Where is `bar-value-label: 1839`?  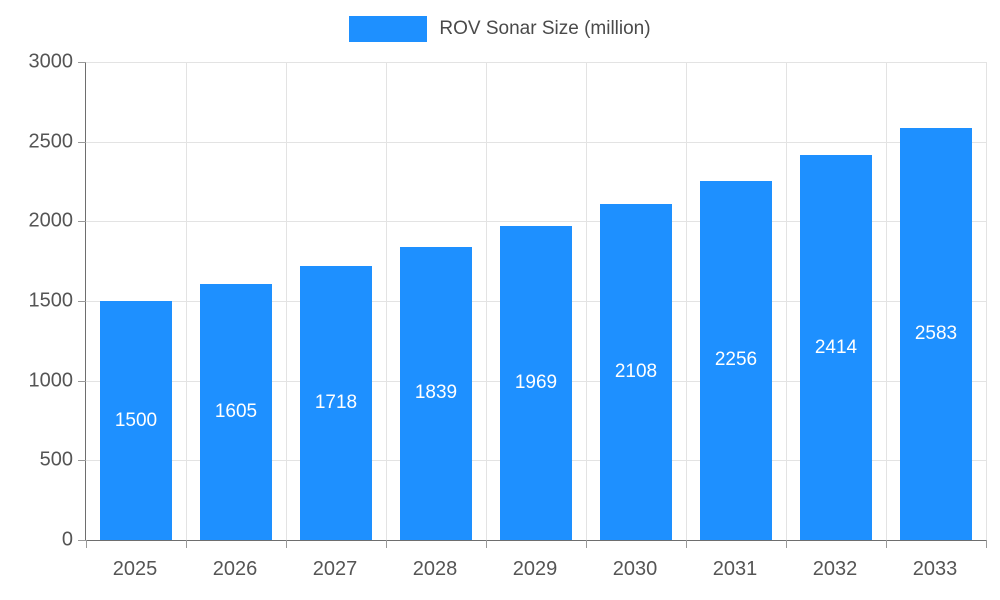 bar-value-label: 1839 is located at coordinates (436, 393).